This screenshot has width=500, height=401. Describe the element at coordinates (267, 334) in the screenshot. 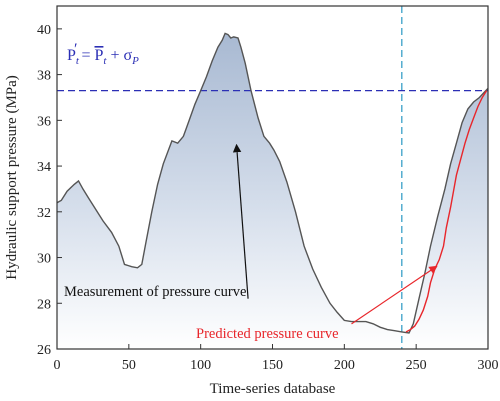

I see `predicted-annotation: Predicted pressure curve` at that location.